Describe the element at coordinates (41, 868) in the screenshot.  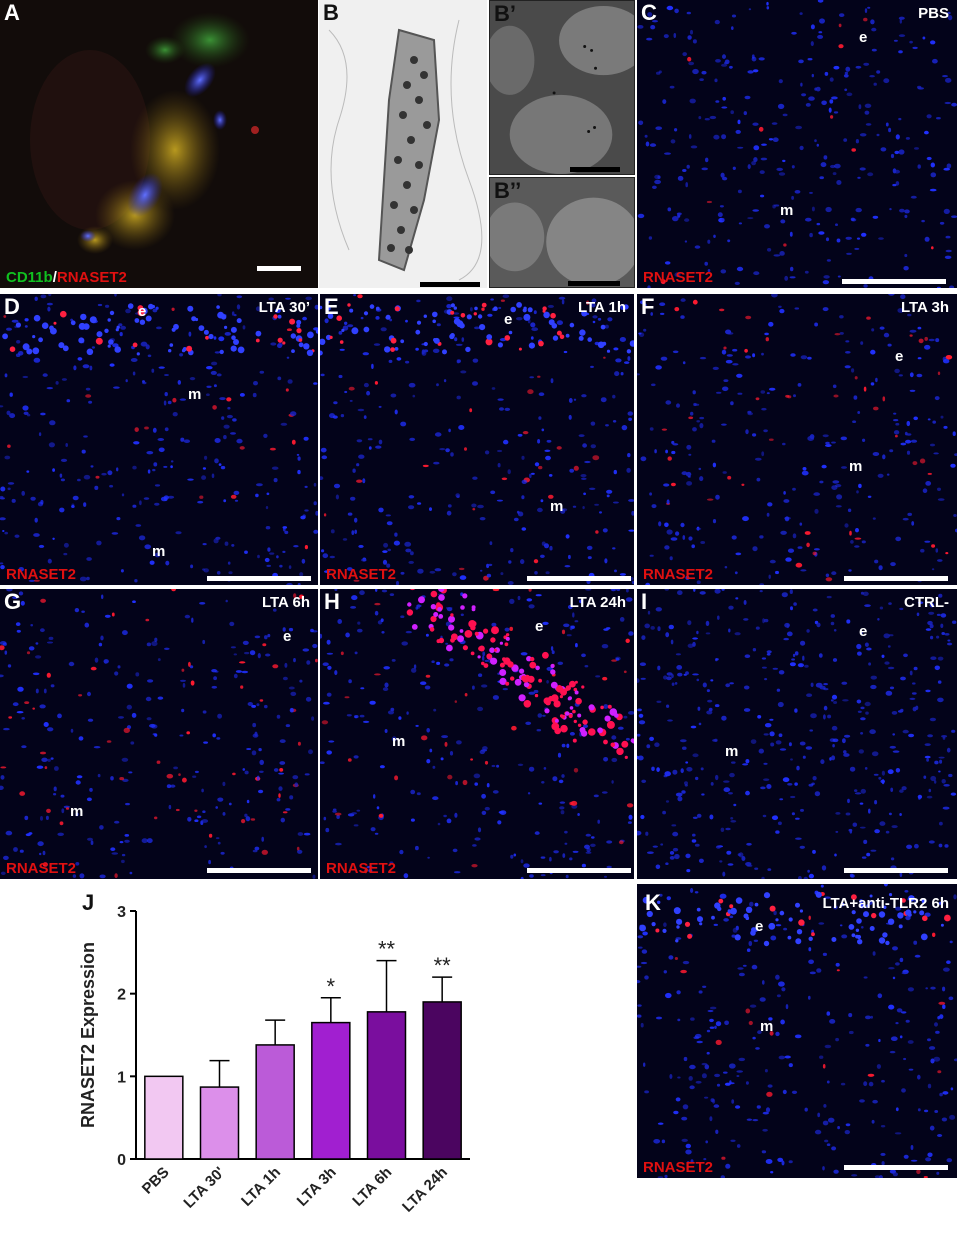
I see `stain-label-g: RNASET2` at that location.